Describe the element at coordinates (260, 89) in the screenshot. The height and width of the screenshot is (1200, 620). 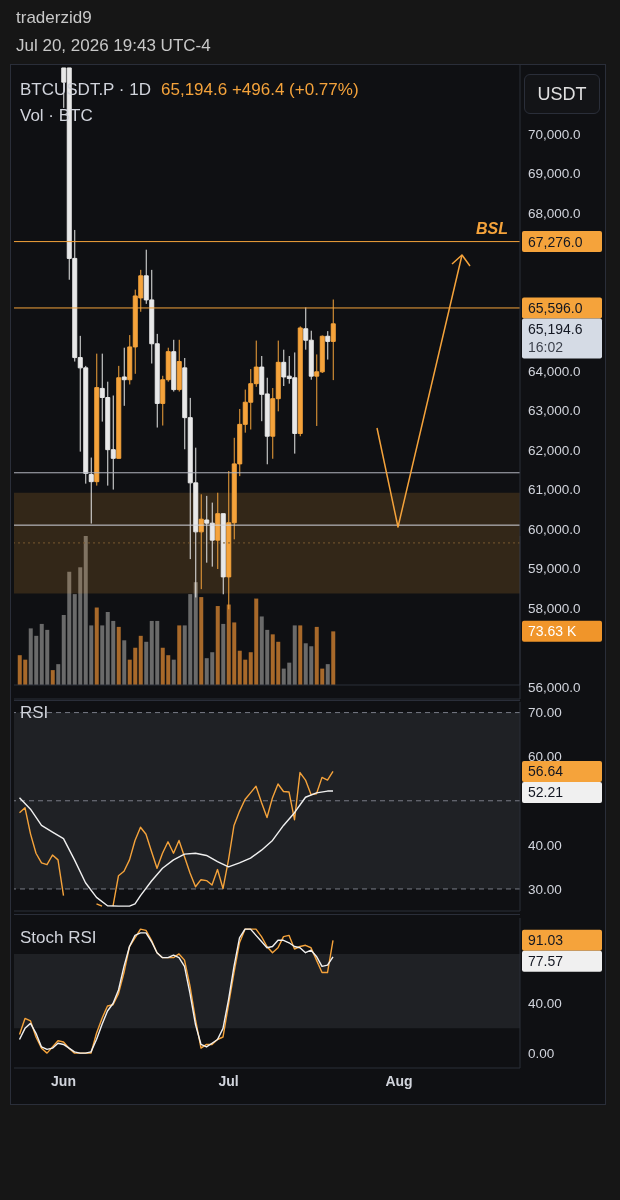
I see `text: 65,194.6 +496.4 (+0.77%)` at that location.